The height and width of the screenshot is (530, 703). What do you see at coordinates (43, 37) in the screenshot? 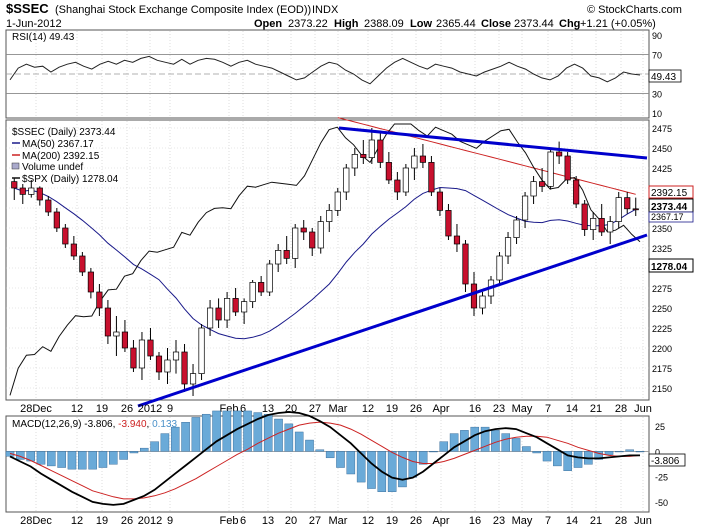
I see `rsi-legend: RSI(14) 49.43` at bounding box center [43, 37].